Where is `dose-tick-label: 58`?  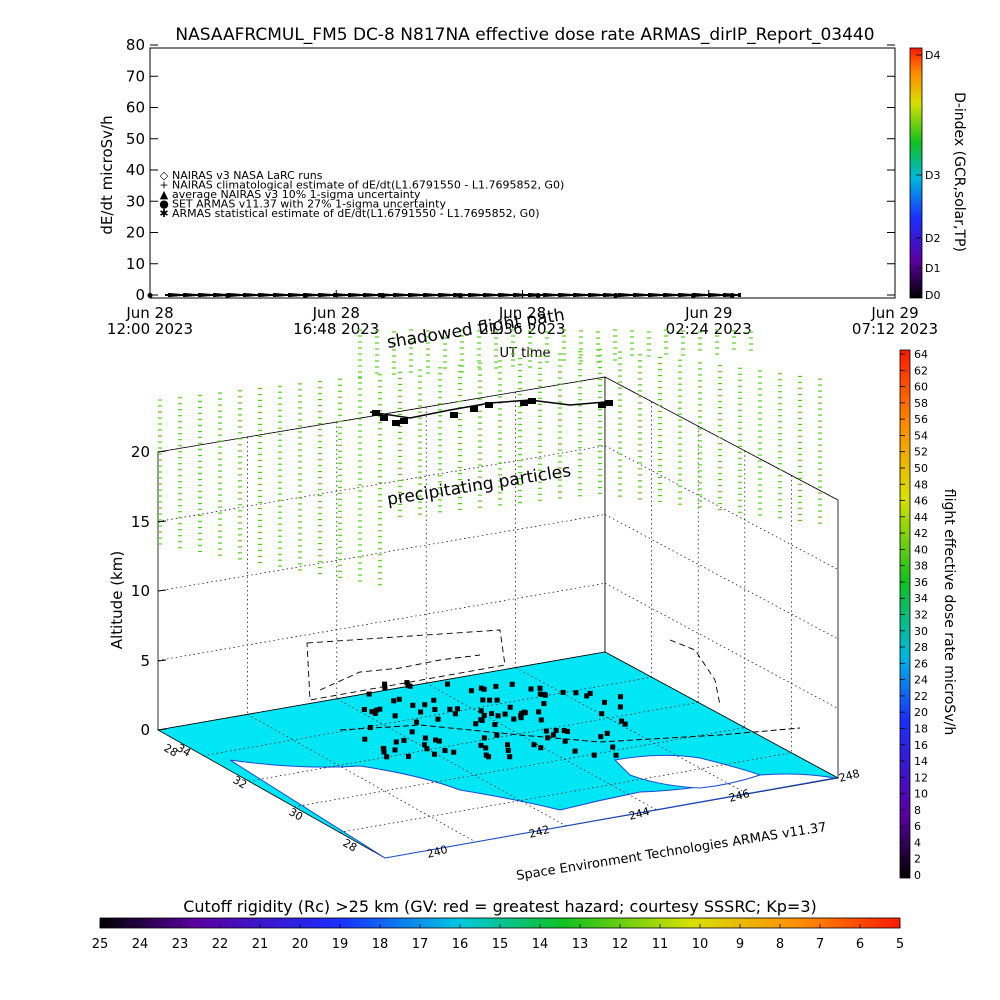
dose-tick-label: 58 is located at coordinates (921, 403).